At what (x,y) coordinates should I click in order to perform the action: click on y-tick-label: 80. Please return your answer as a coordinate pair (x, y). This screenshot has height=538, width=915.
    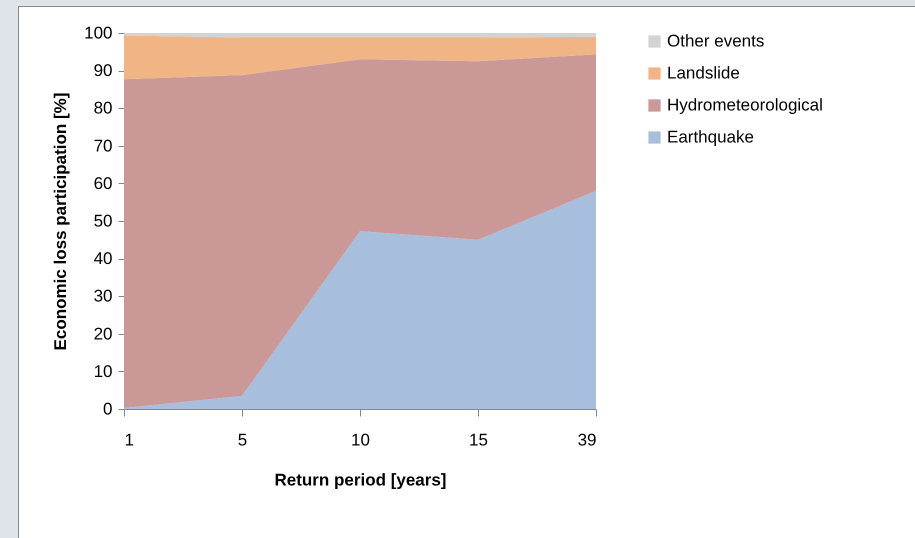
    Looking at the image, I should click on (103, 108).